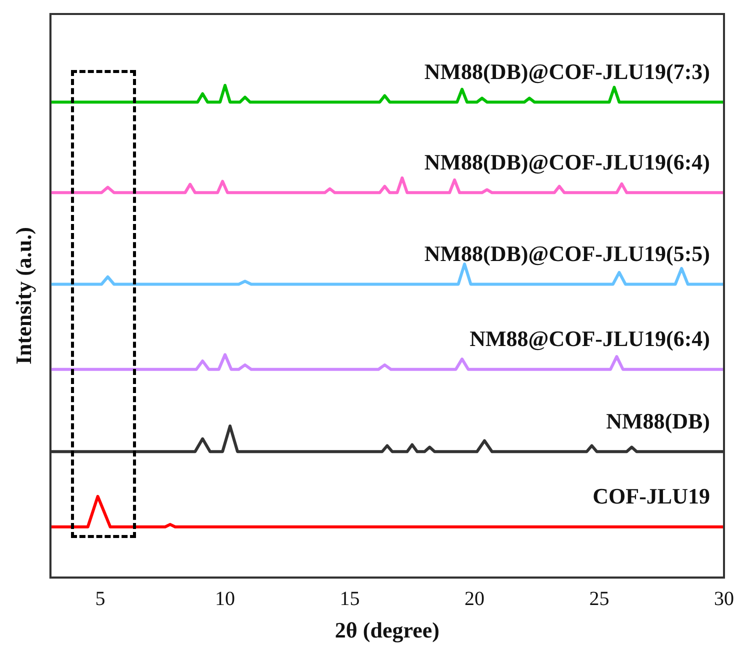  What do you see at coordinates (599, 599) in the screenshot?
I see `x-tick-label: 25` at bounding box center [599, 599].